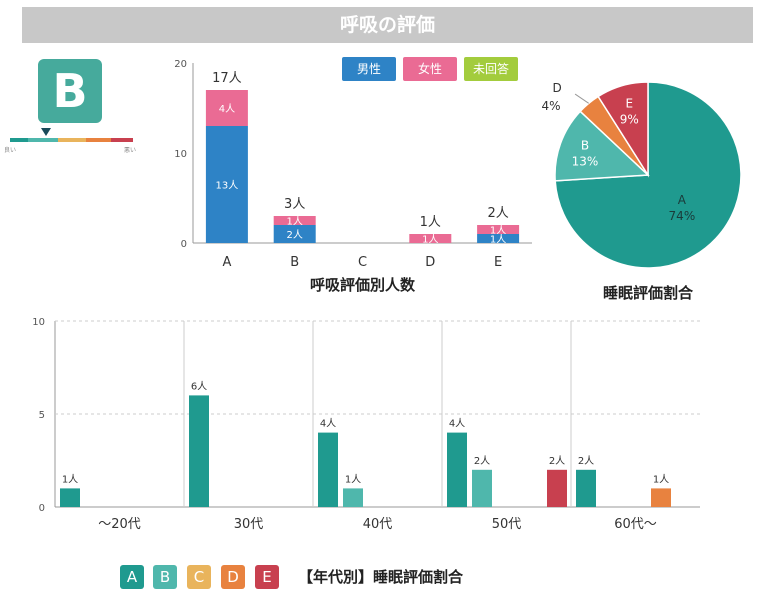 Image resolution: width=768 pixels, height=591 pixels. What do you see at coordinates (629, 120) in the screenshot?
I see `pie-value-label: 9%` at bounding box center [629, 120].